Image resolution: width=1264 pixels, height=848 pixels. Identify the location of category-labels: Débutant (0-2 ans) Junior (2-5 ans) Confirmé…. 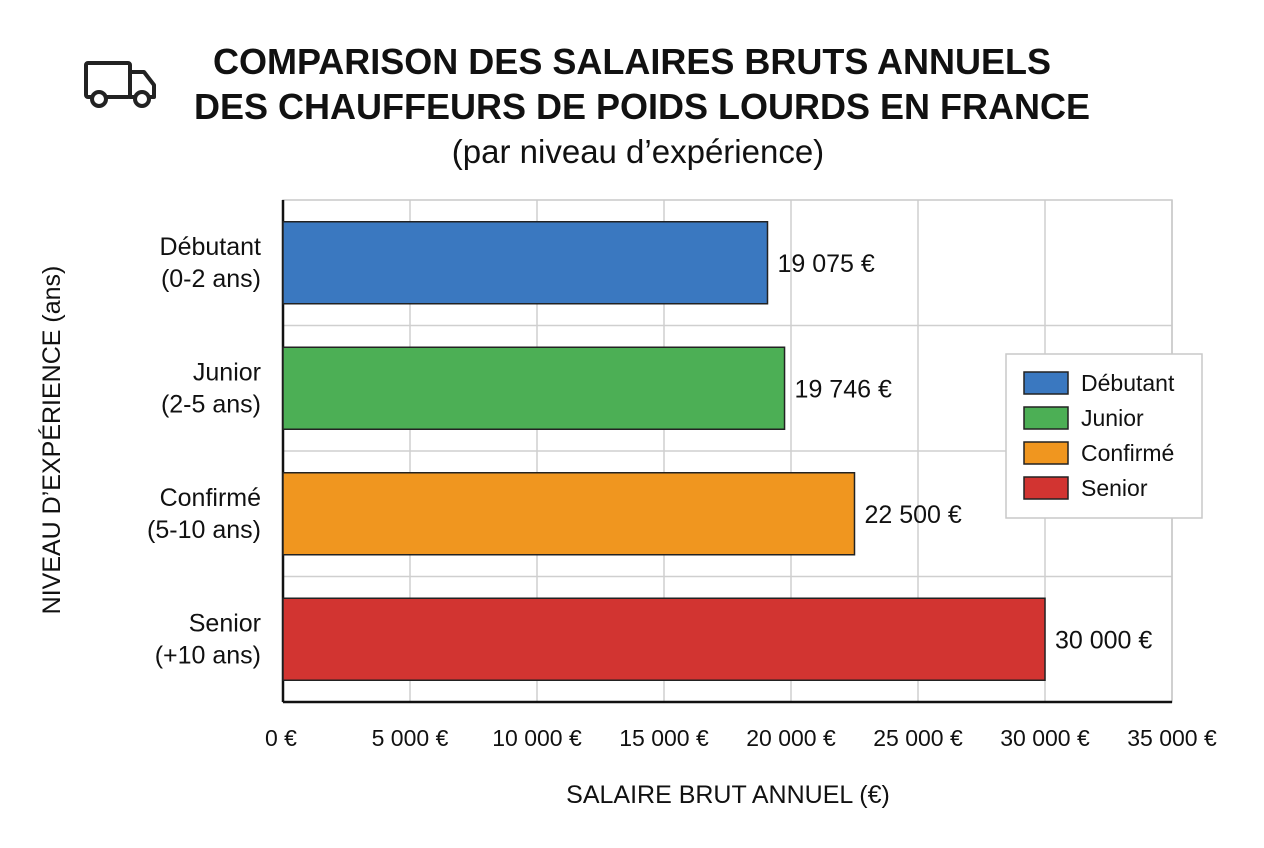
(204, 451).